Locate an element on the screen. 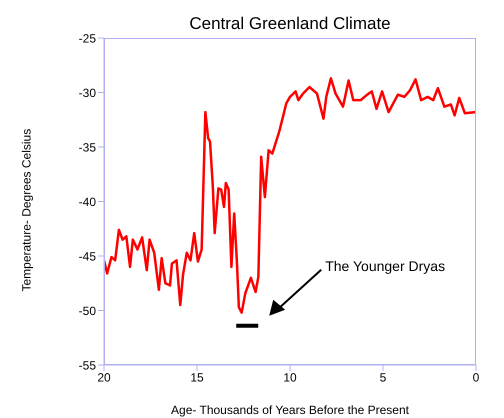 Image resolution: width=504 pixels, height=418 pixels. x-tick-label: 15 is located at coordinates (197, 377).